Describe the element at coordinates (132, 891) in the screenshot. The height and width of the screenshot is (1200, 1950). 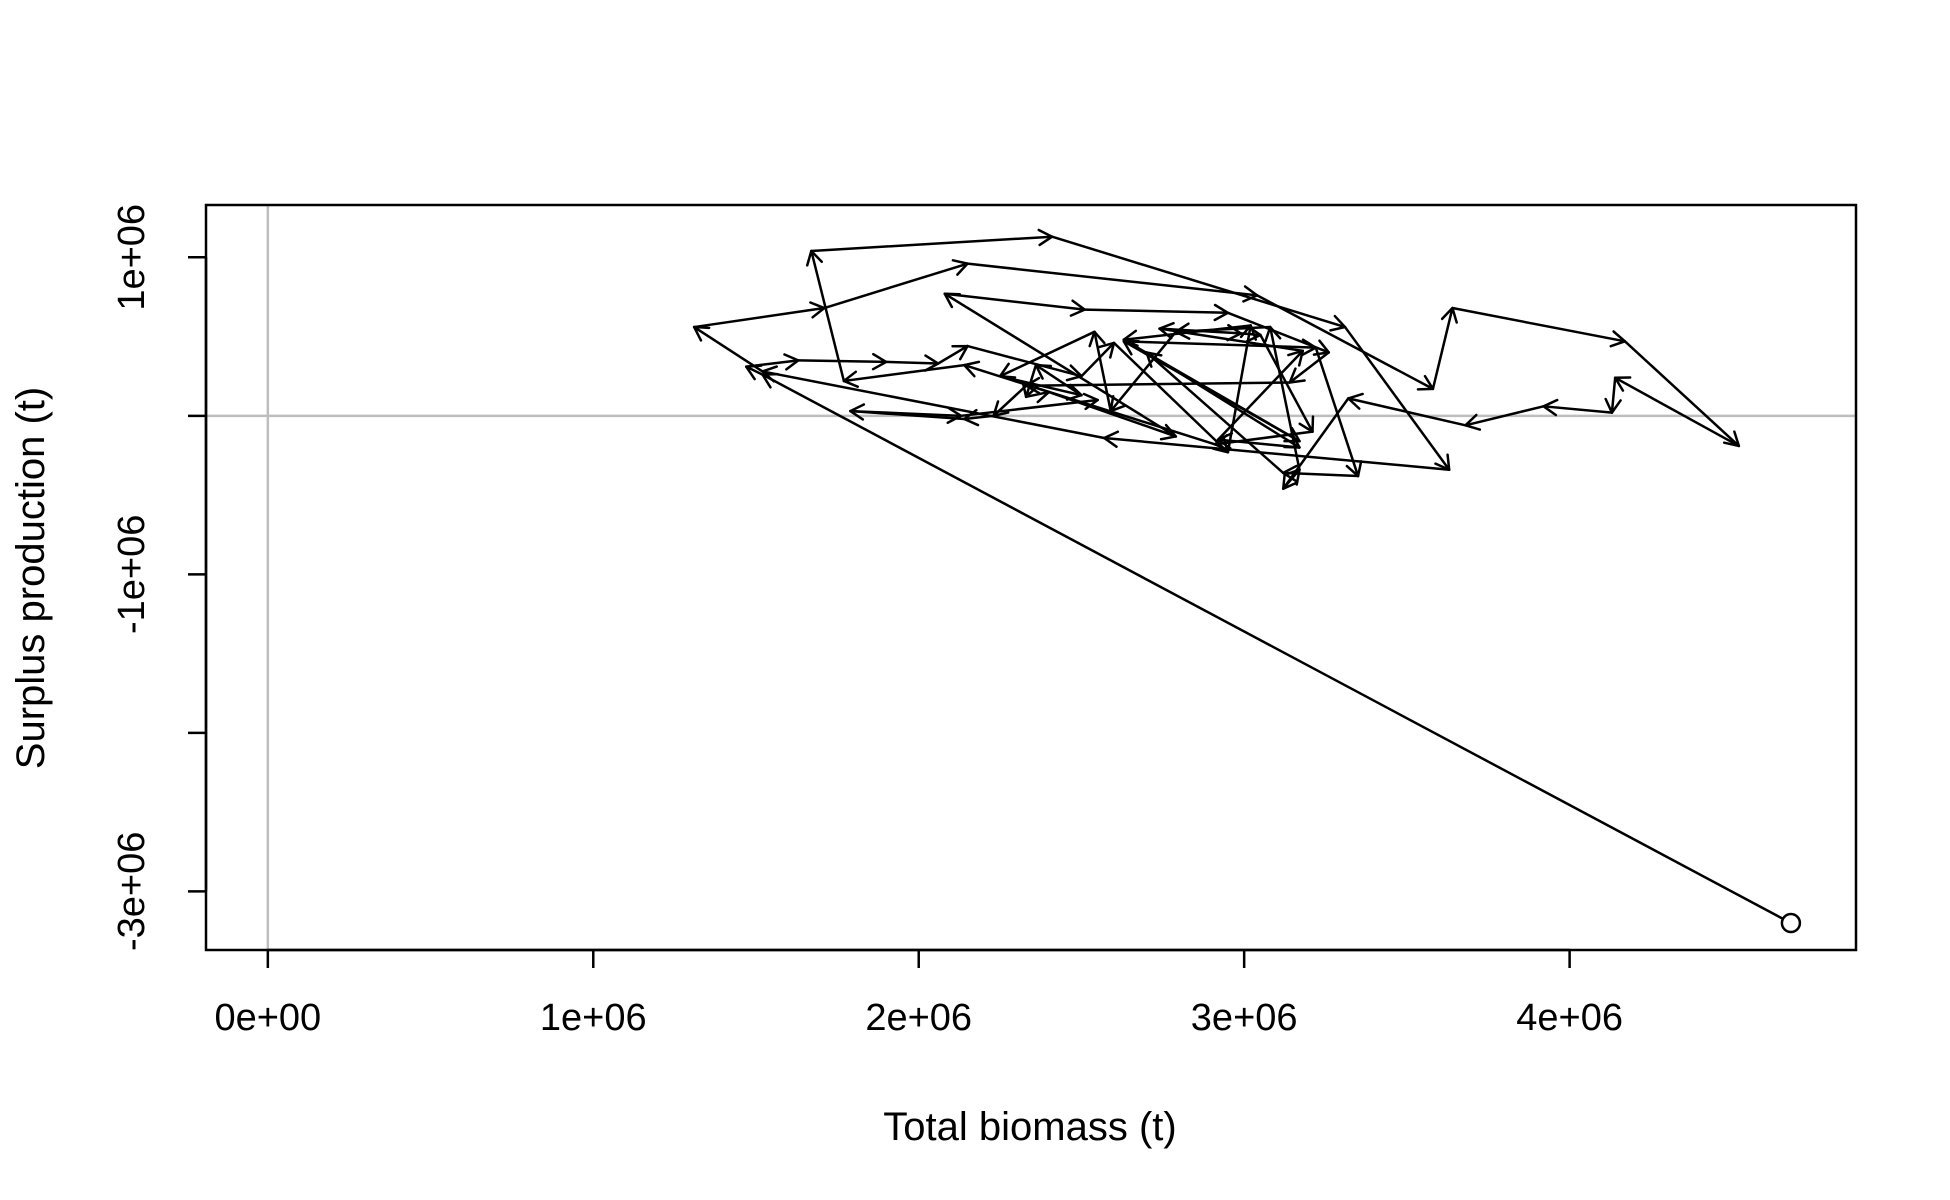
I see `y-tick-label: -3e+06` at that location.